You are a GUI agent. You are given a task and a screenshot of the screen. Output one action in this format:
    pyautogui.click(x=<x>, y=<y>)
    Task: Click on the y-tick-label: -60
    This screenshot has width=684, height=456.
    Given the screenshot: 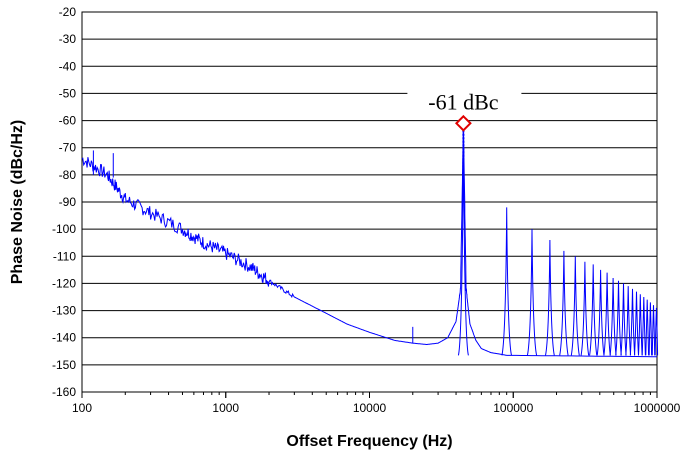 What is the action you would take?
    pyautogui.click(x=68, y=121)
    